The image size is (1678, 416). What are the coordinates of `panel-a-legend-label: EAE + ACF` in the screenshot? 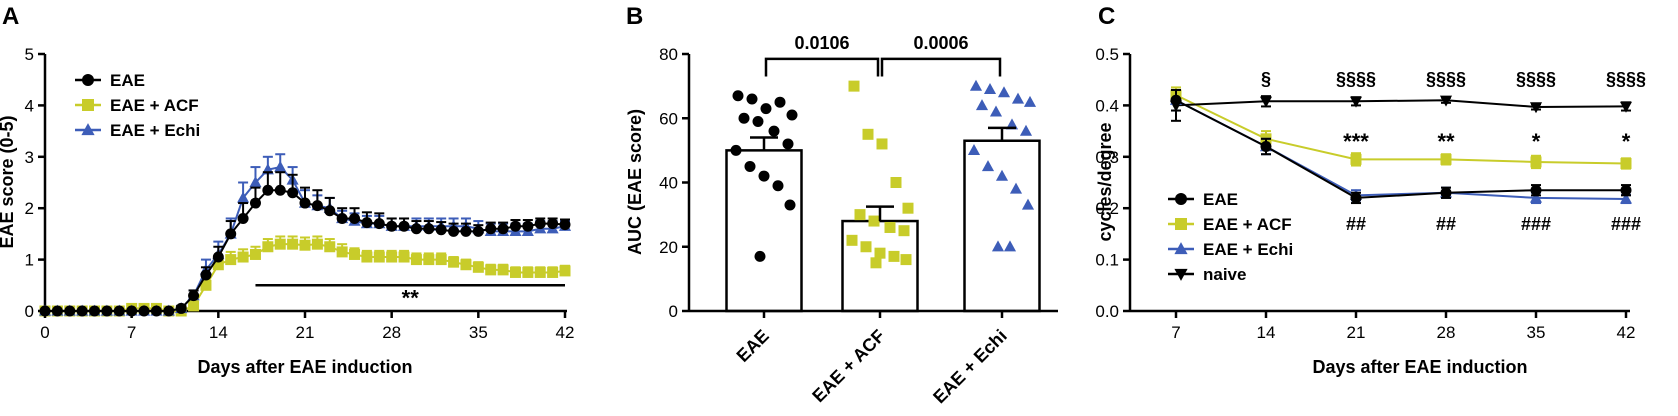 It's located at (154, 105).